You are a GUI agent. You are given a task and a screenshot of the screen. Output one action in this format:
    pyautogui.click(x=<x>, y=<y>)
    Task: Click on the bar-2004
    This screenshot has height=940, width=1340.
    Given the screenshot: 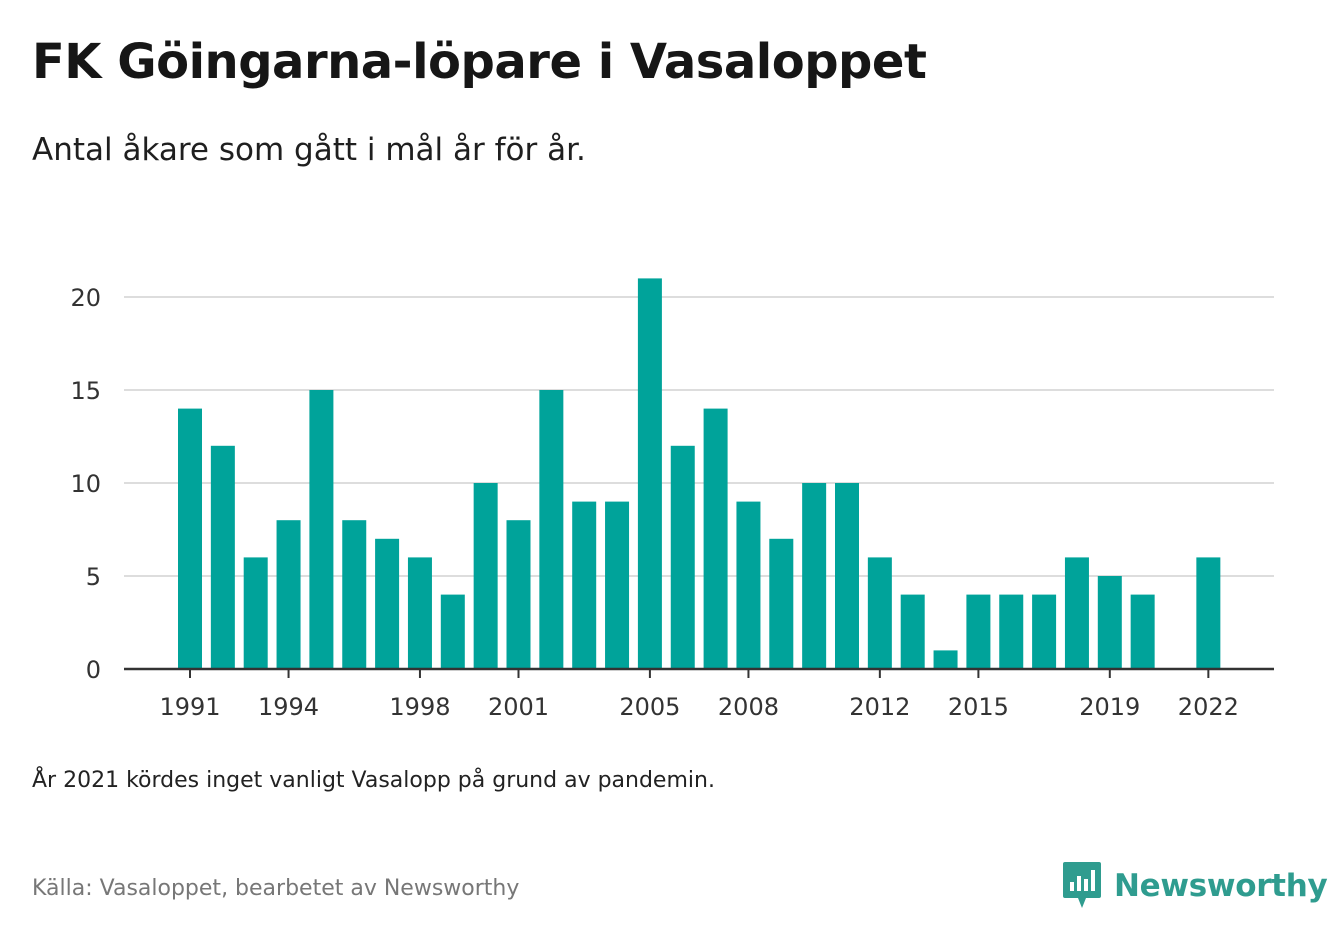 What is the action you would take?
    pyautogui.click(x=617, y=585)
    